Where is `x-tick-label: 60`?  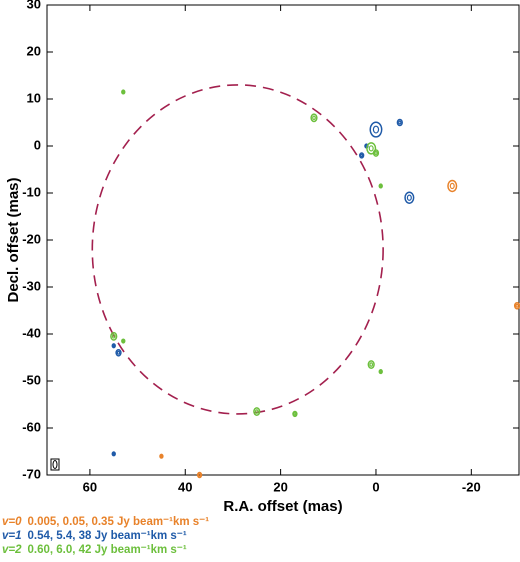
x-tick-label: 60 is located at coordinates (90, 486).